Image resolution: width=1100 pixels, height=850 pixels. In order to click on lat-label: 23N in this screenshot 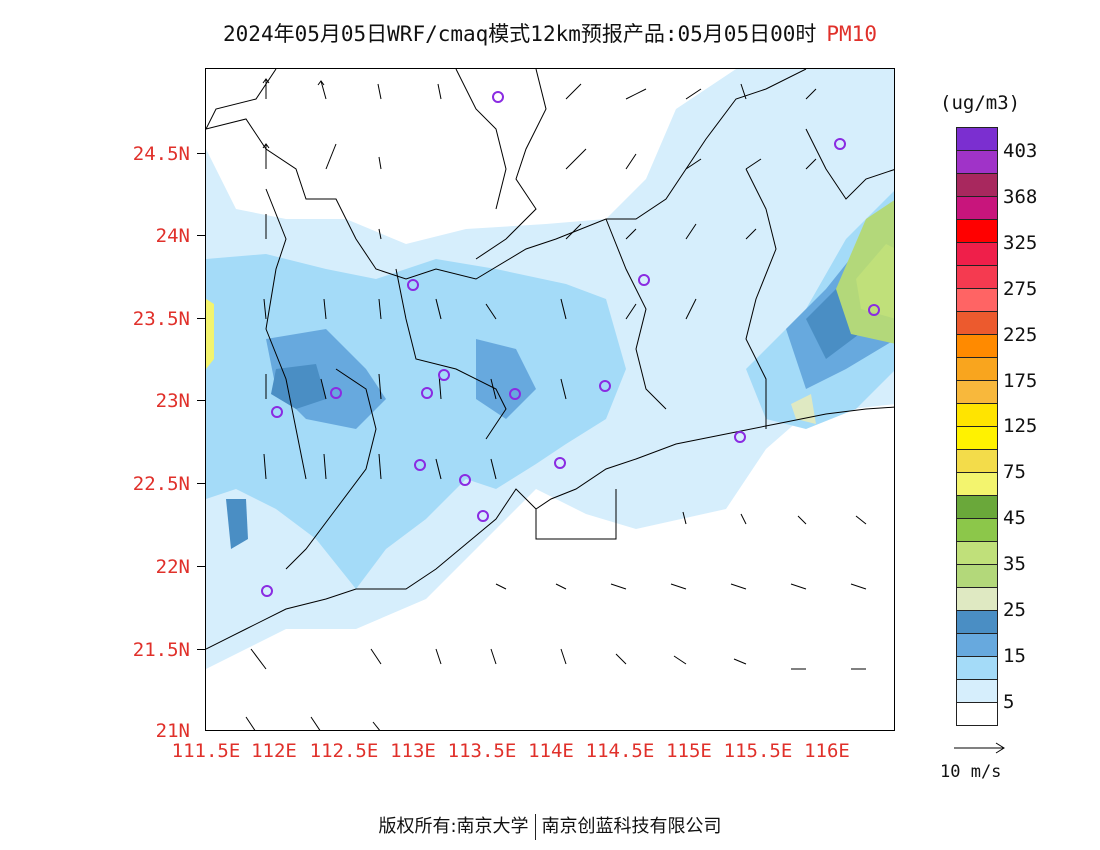, I will do `click(172, 401)`.